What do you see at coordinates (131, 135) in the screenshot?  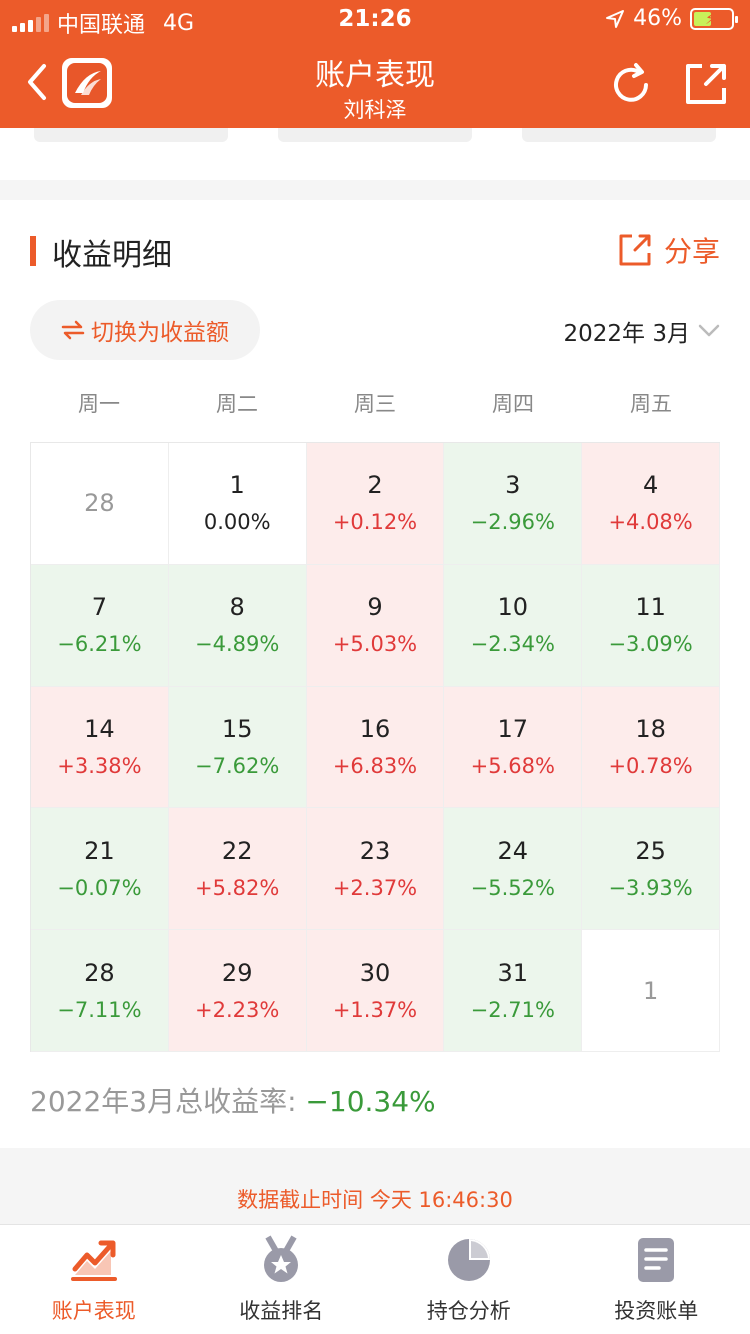 I see `summary-card-stub` at bounding box center [131, 135].